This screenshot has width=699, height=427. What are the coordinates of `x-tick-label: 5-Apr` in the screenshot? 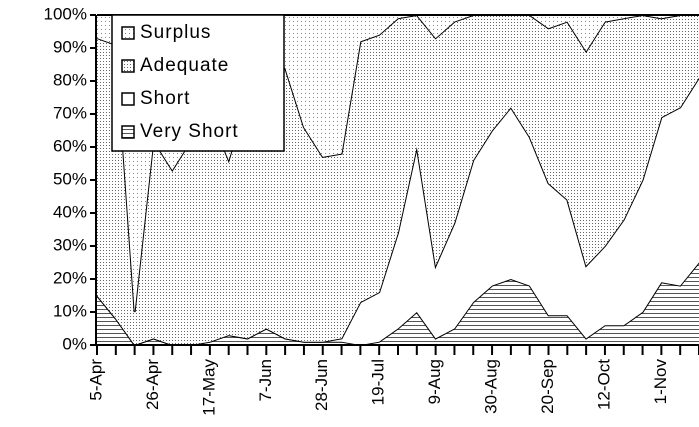 It's located at (95, 380).